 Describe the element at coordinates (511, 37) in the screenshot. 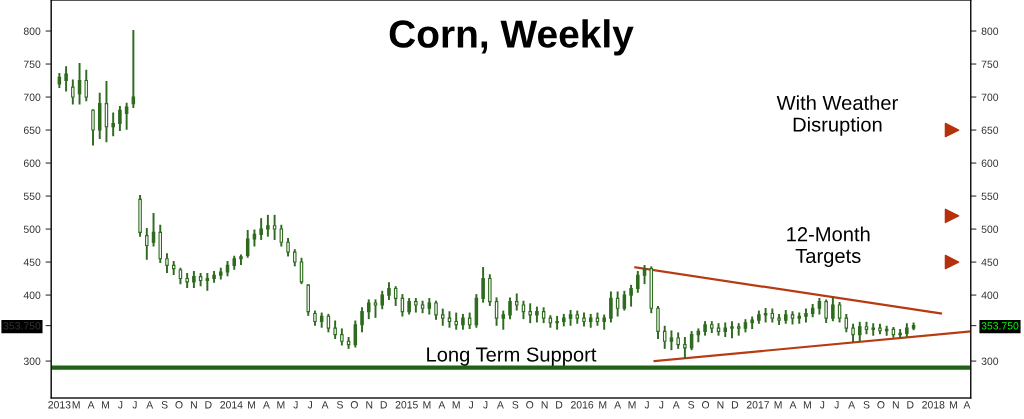

I see `chart-title: Corn, Weekly` at that location.